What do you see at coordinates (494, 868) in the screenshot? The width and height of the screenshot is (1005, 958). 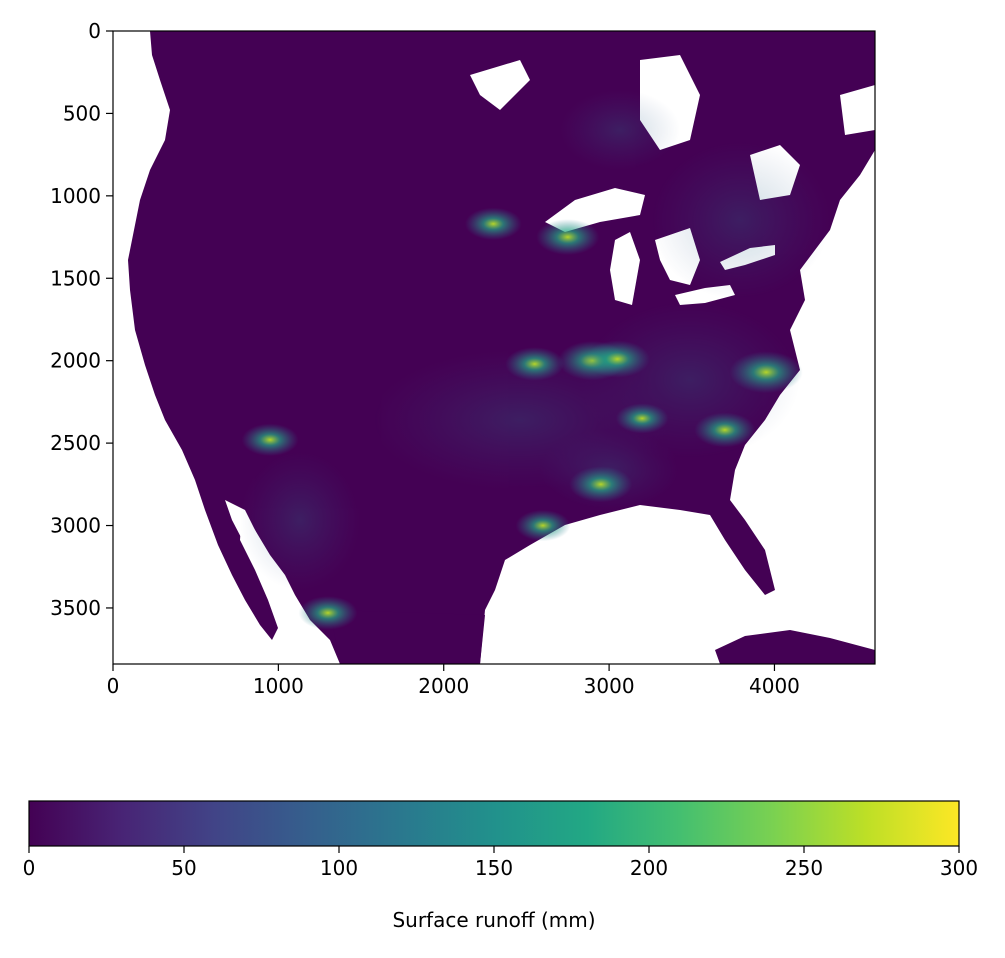 I see `colorbar-tick-label: 150` at bounding box center [494, 868].